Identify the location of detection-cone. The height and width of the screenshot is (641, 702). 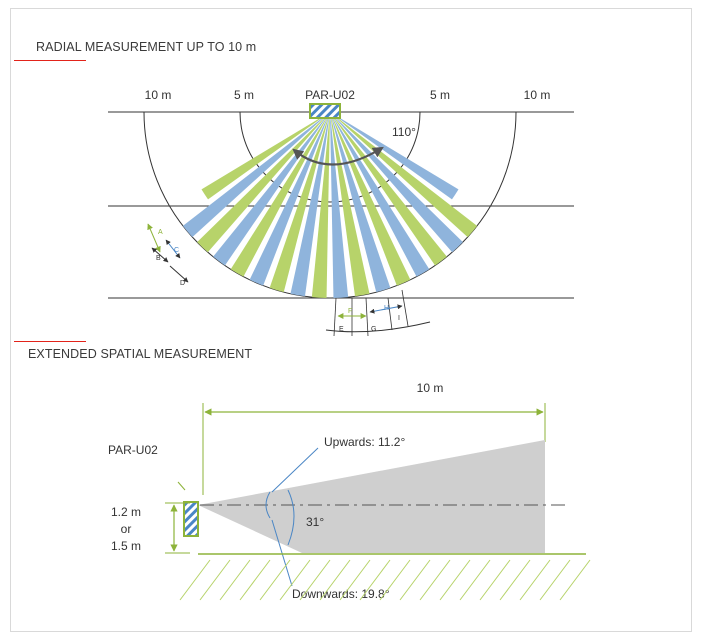
(371, 496).